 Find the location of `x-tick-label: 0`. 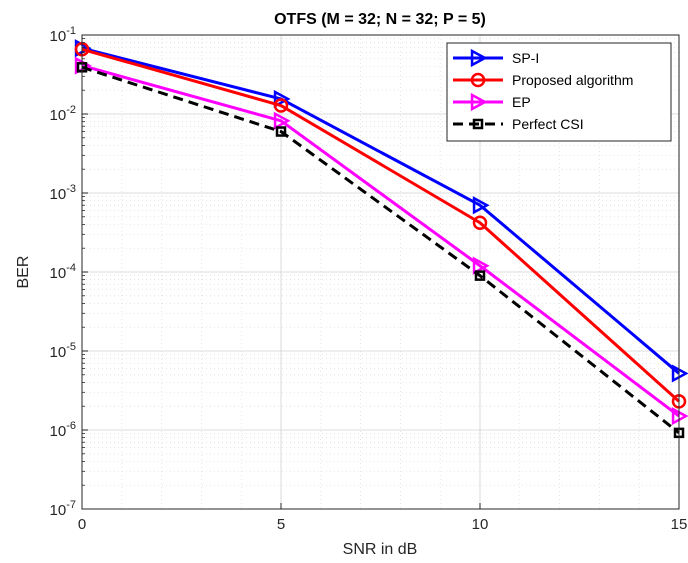

x-tick-label: 0 is located at coordinates (82, 524).